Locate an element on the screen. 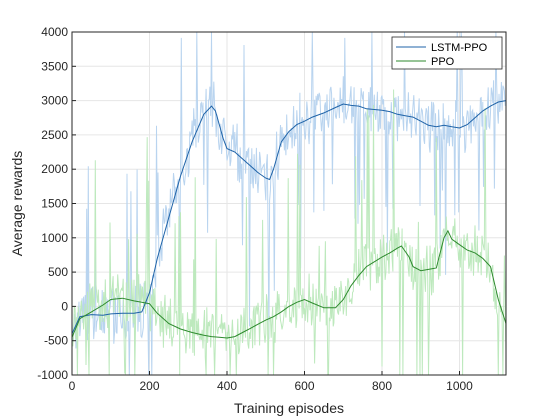 This screenshot has height=420, width=560. y-tick-label: -1000 is located at coordinates (52, 375).